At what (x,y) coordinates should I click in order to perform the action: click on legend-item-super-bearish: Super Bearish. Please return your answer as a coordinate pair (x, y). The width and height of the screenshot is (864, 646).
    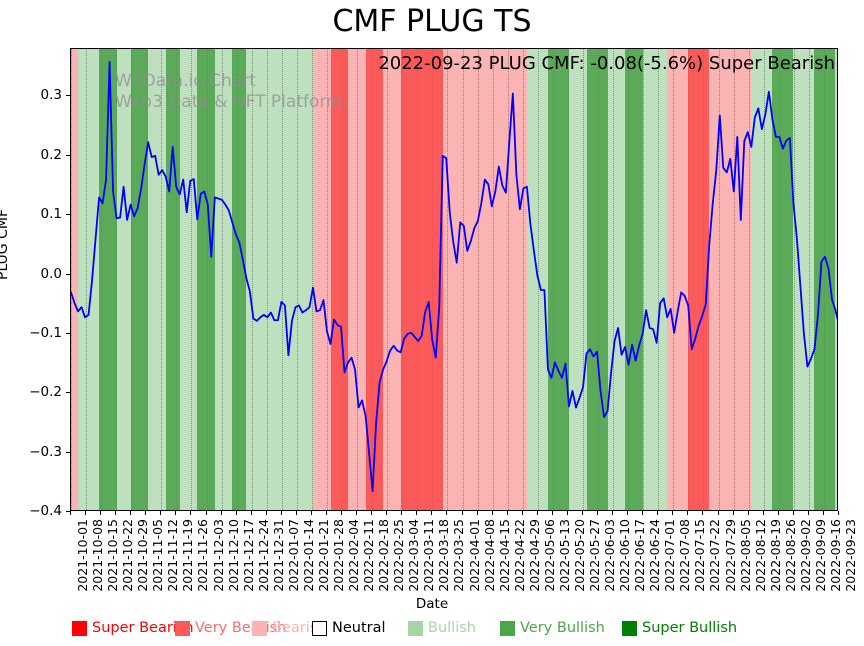
    Looking at the image, I should click on (133, 628).